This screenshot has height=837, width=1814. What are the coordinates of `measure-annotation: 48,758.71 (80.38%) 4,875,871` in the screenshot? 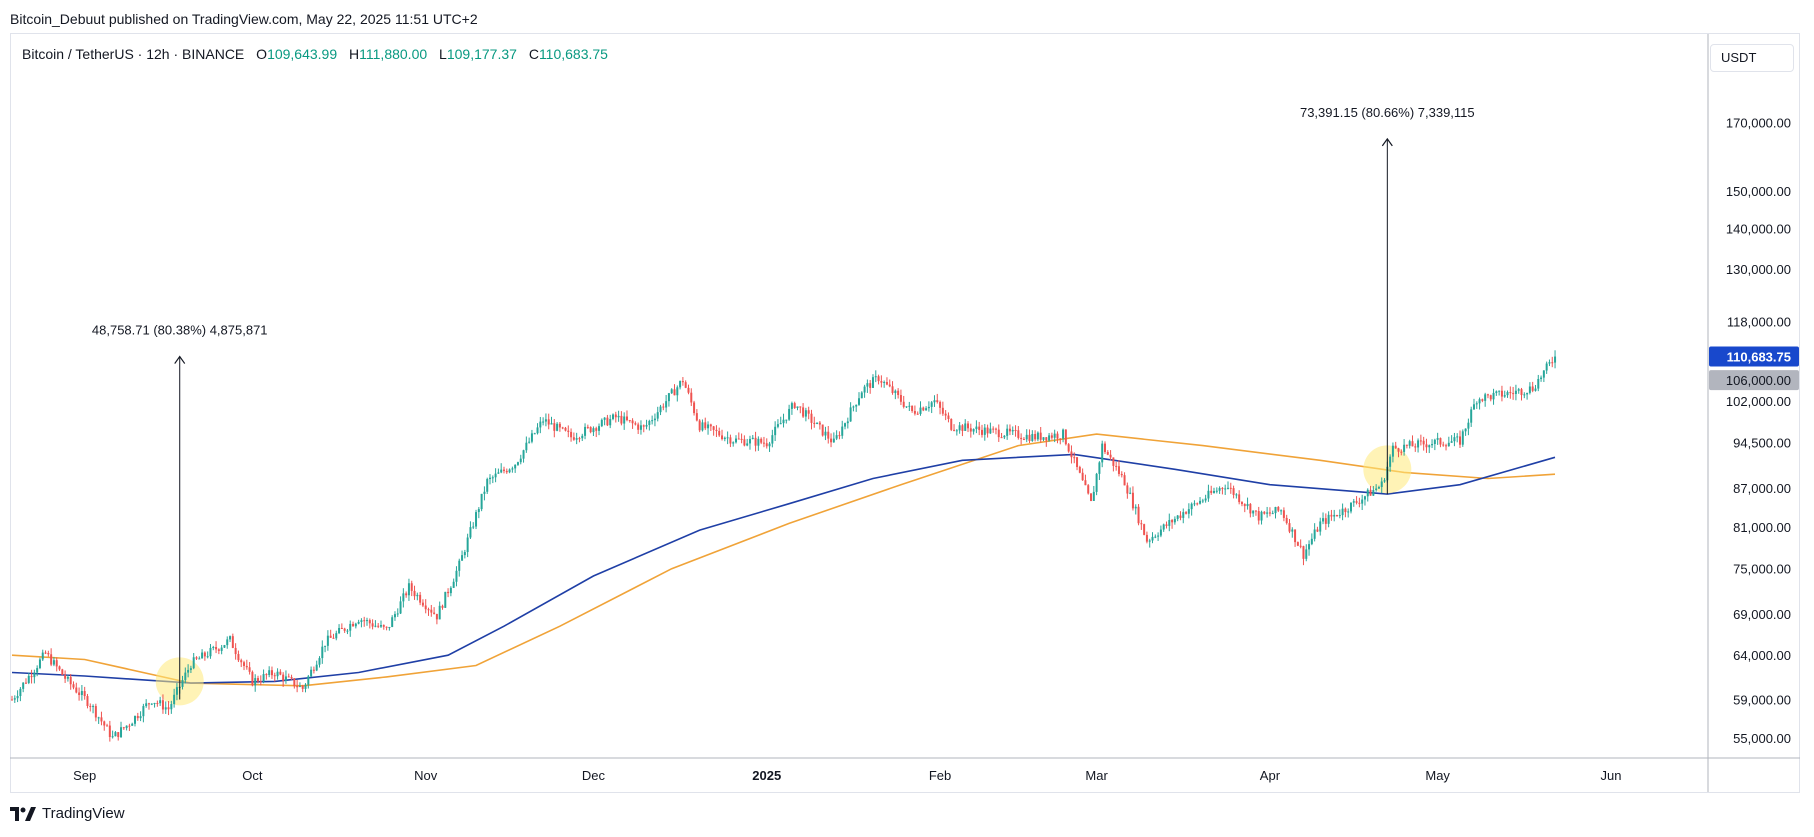 It's located at (180, 511).